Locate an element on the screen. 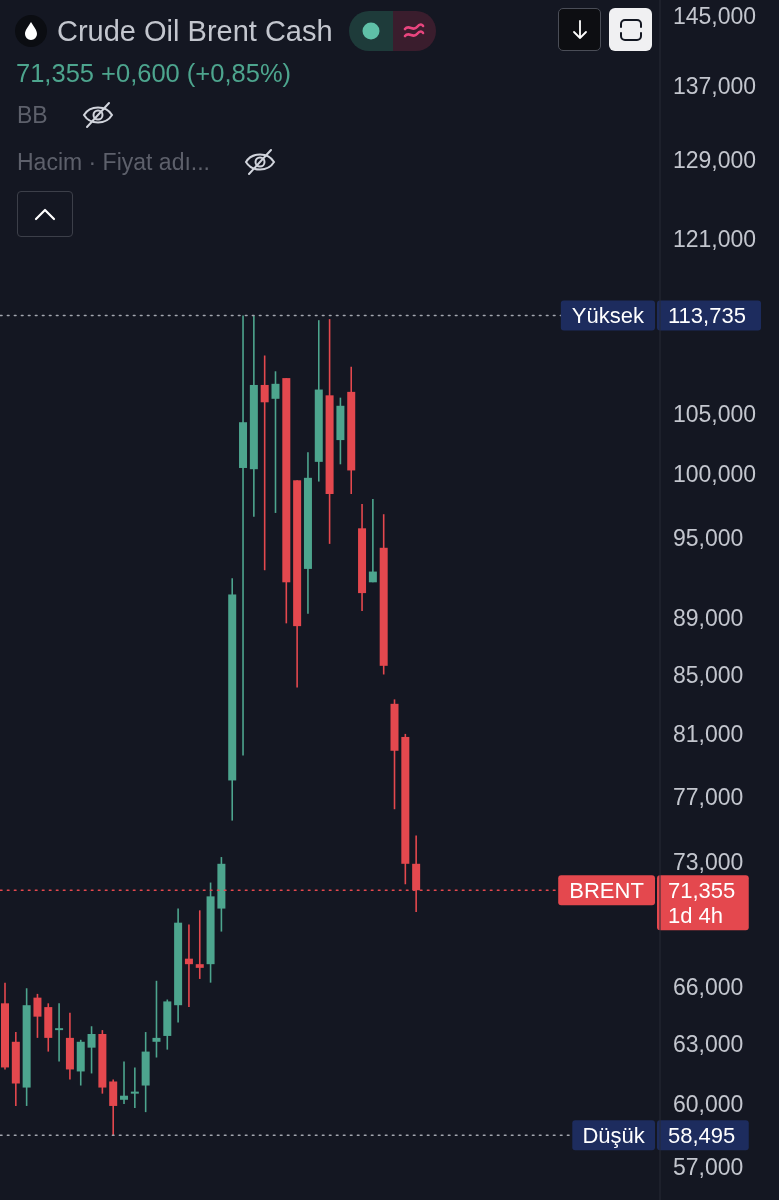 Image resolution: width=779 pixels, height=1200 pixels. y-tick-label: 89,000 is located at coordinates (708, 618).